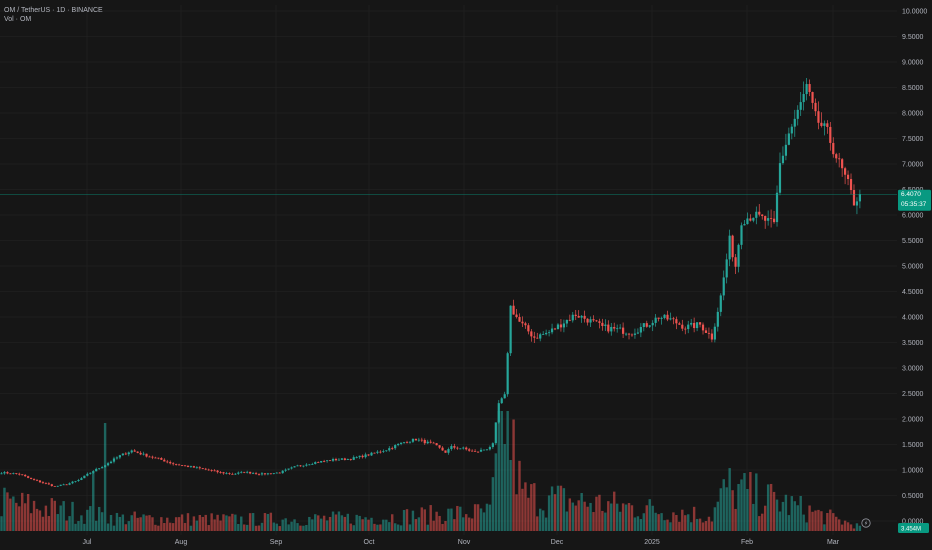  Describe the element at coordinates (53, 10) in the screenshot. I see `symbol-title: OM / TetherUS · 1D · BINANCE` at that location.